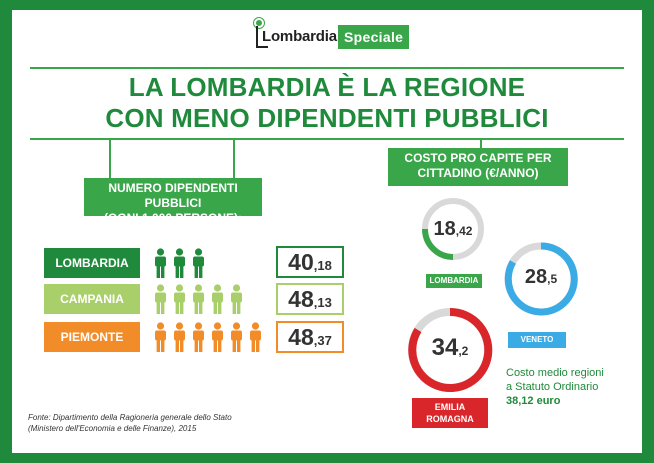 Image resolution: width=654 pixels, height=463 pixels. What do you see at coordinates (552, 279) in the screenshot?
I see `cost-dec: ,5` at bounding box center [552, 279].